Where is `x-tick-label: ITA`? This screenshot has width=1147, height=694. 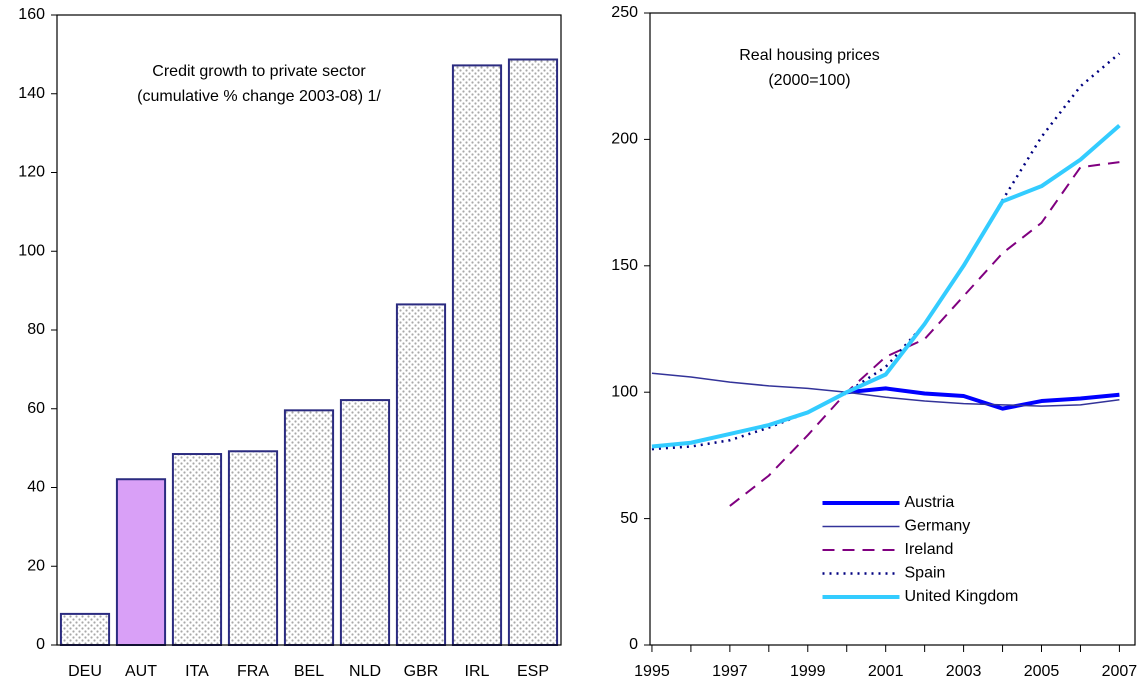 x-tick-label: ITA is located at coordinates (197, 671).